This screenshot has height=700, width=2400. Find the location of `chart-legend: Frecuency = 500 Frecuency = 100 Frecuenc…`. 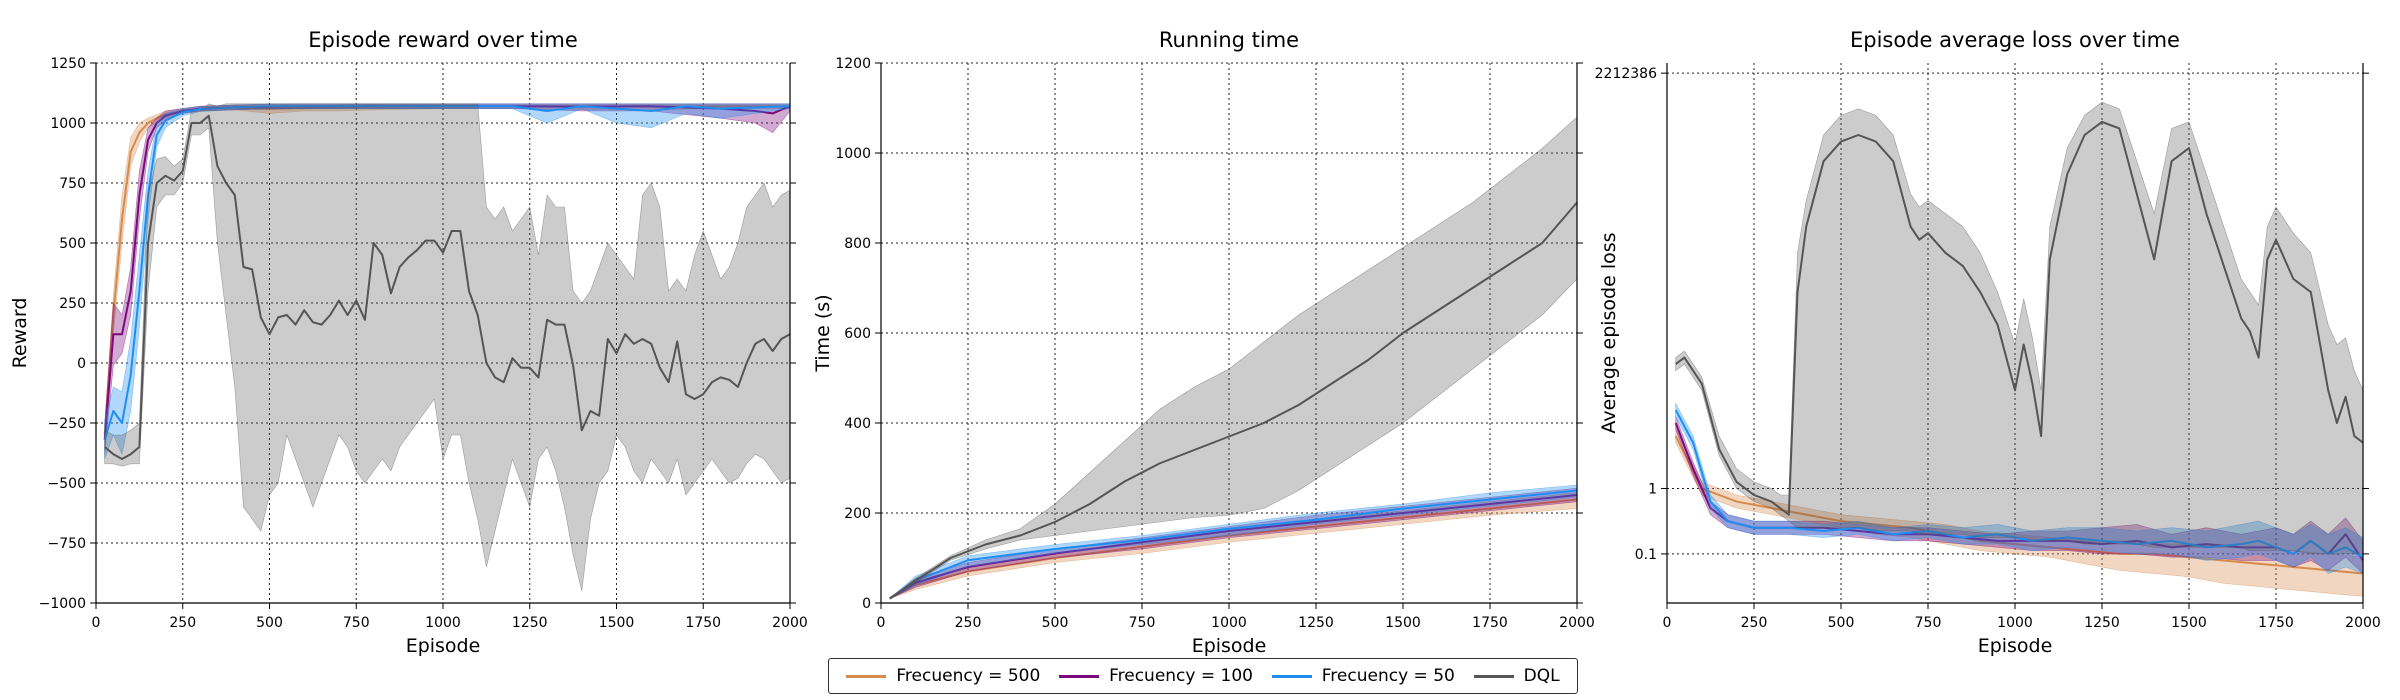

chart-legend: Frecuency = 500 Frecuency = 100 Frecuenc… is located at coordinates (1203, 676).